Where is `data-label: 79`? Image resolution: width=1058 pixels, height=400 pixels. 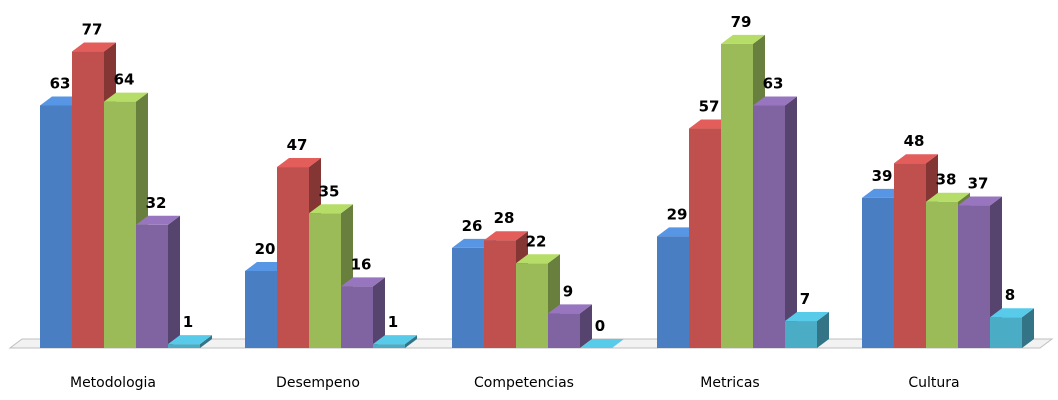 data-label: 79 is located at coordinates (741, 22).